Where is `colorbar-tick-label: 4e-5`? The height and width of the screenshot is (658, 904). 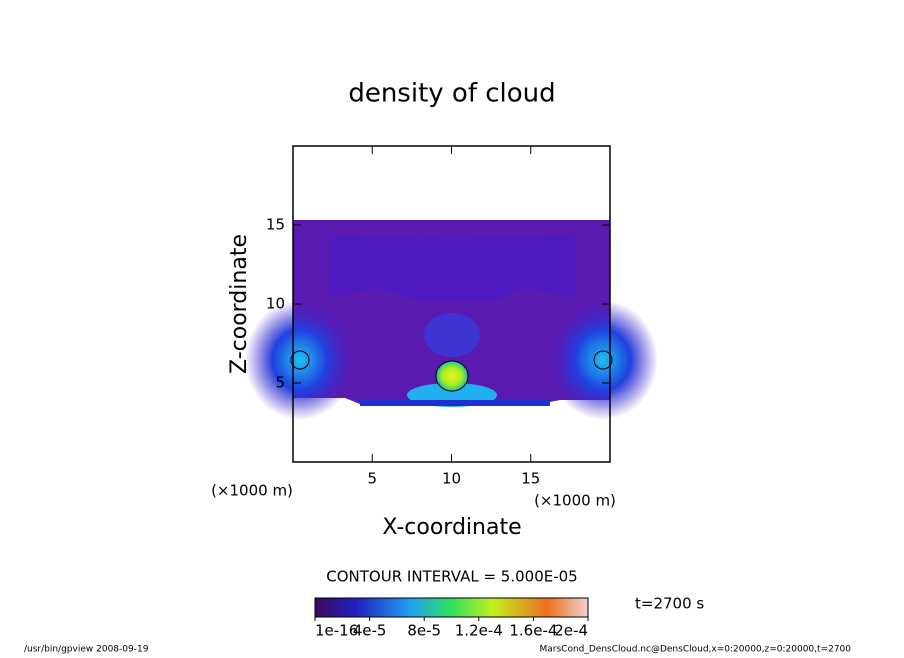 colorbar-tick-label: 4e-5 is located at coordinates (370, 631).